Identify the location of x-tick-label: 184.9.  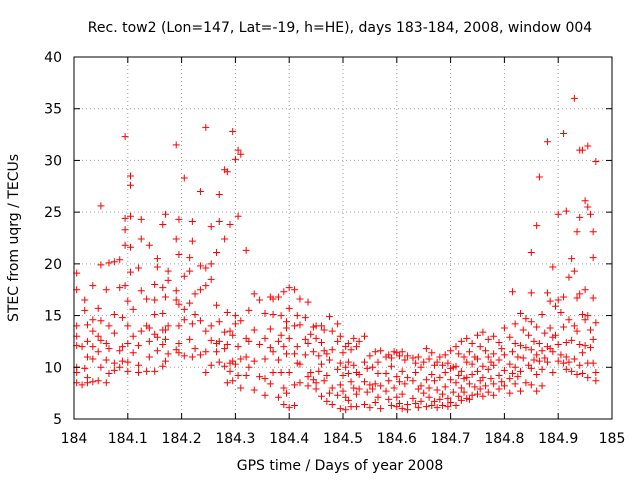
(558, 439).